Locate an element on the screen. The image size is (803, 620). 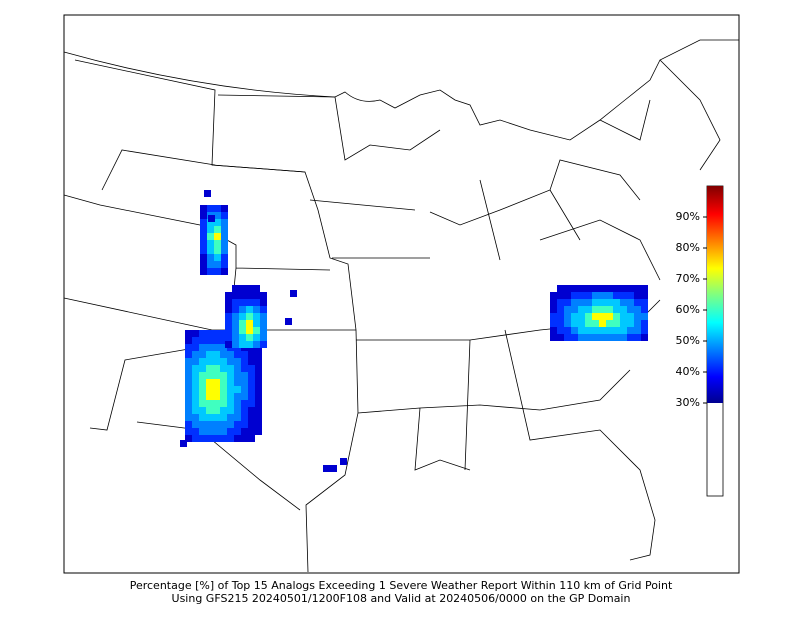
colorbar-tick-label: 80% is located at coordinates (688, 247).